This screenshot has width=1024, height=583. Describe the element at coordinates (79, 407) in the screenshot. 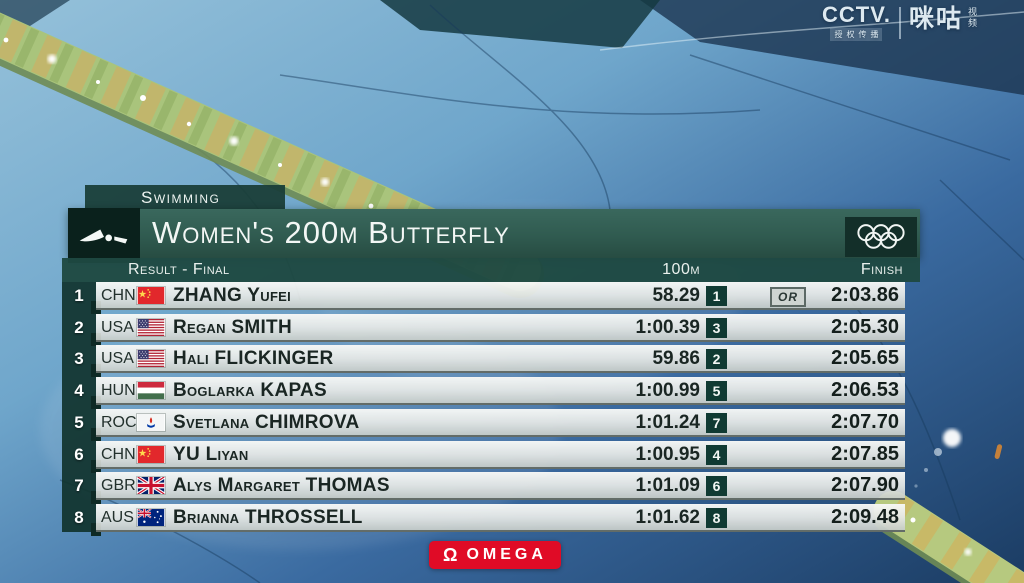

I see `rank-column-strip` at that location.